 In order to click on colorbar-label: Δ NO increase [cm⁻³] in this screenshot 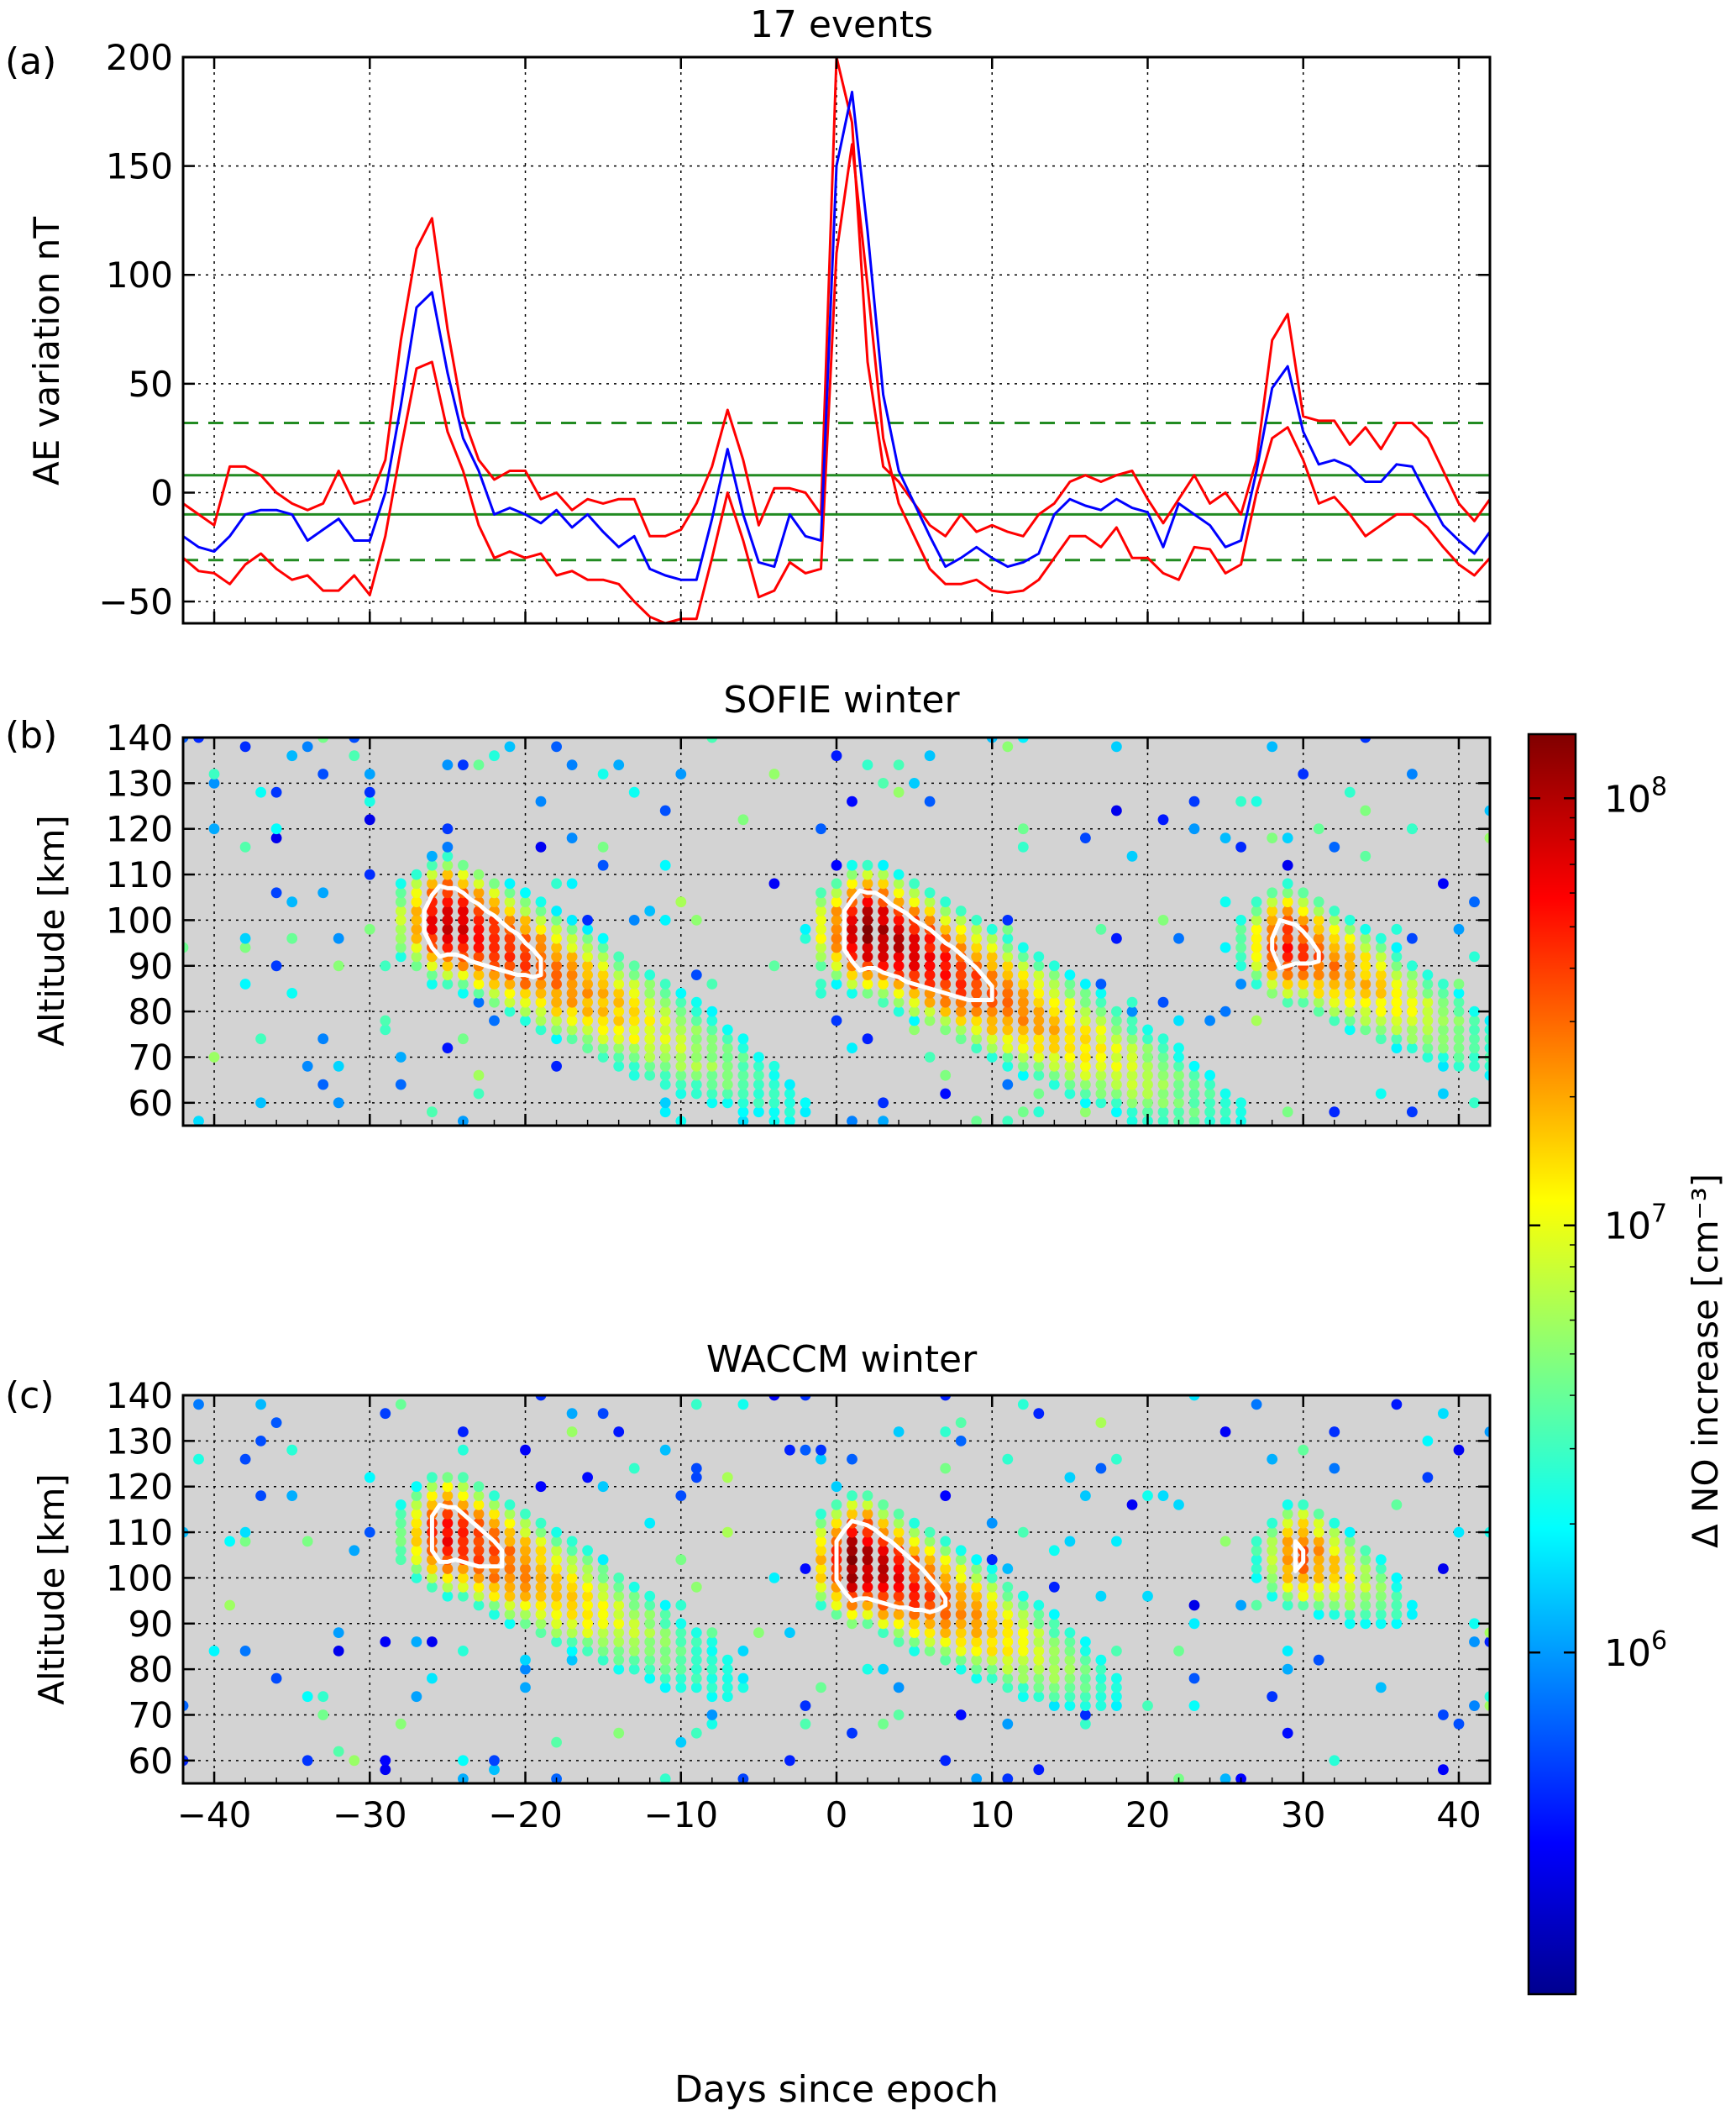, I will do `click(1705, 1361)`.